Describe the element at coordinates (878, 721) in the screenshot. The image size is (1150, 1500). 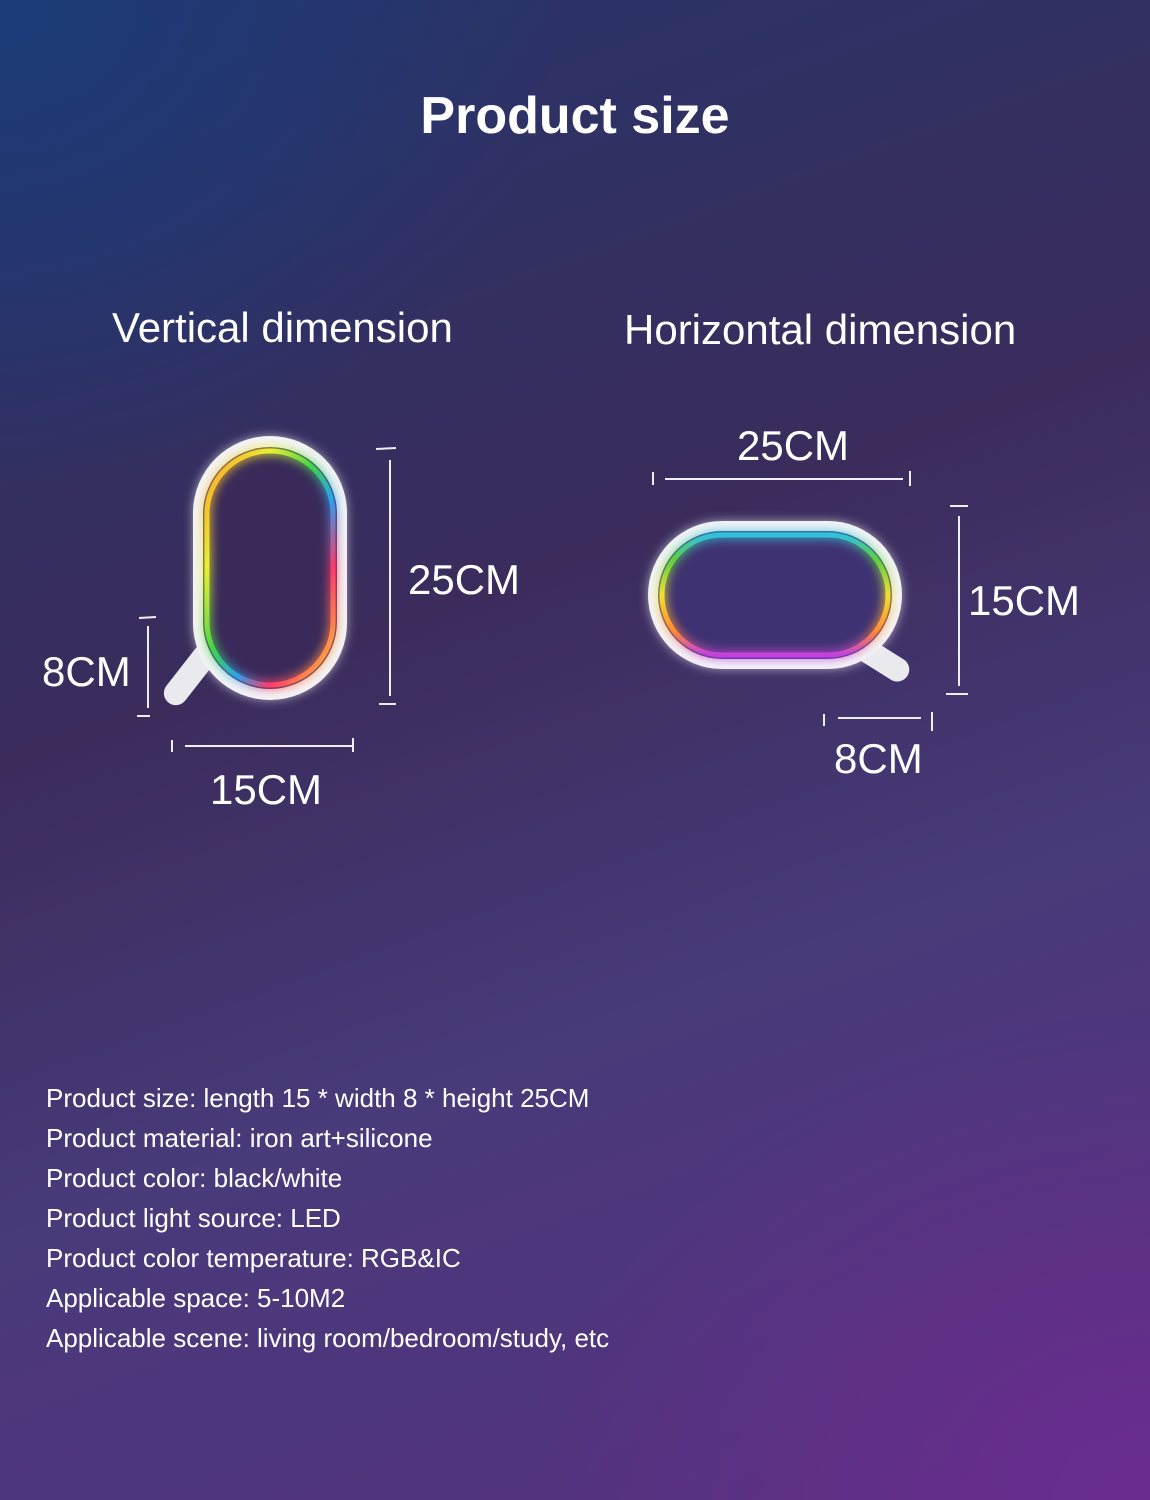
I see `horizontal-depth-line` at that location.